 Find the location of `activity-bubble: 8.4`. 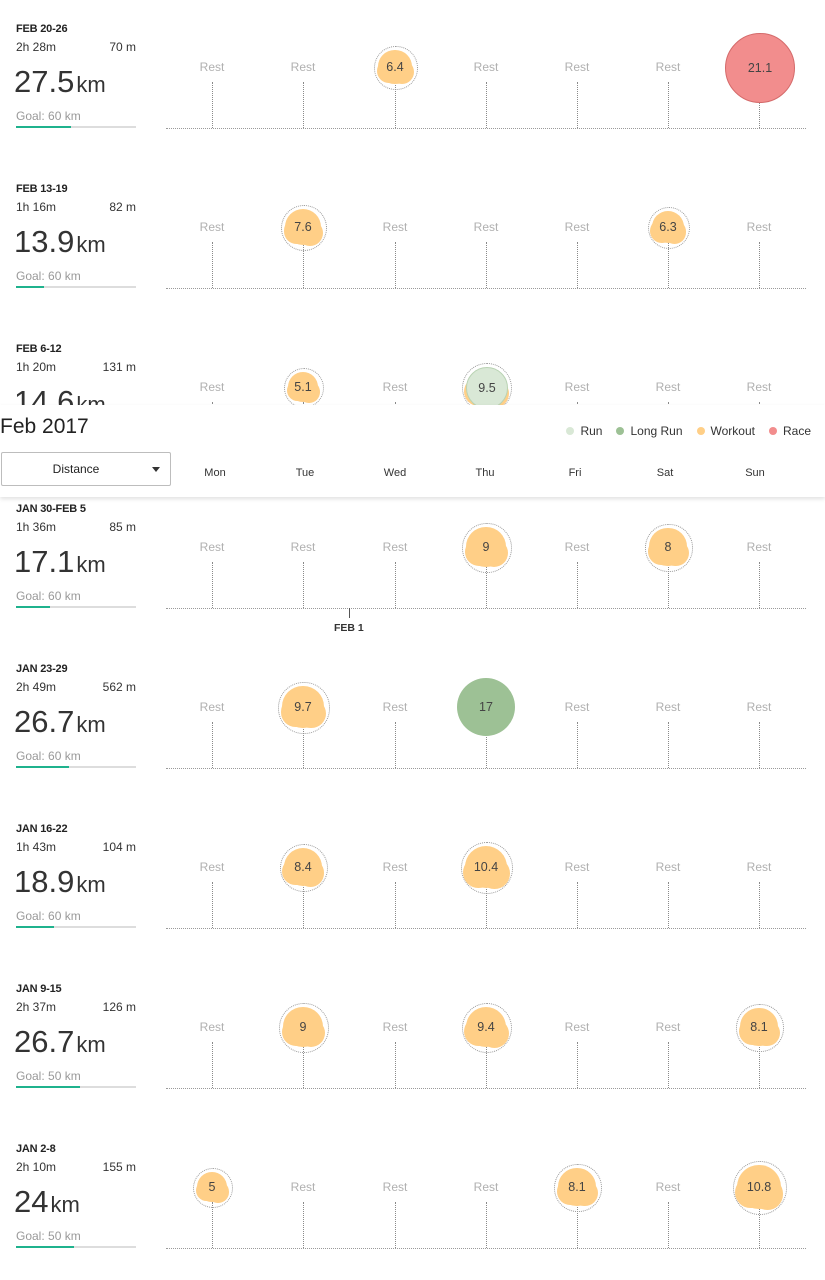

activity-bubble: 8.4 is located at coordinates (303, 867).